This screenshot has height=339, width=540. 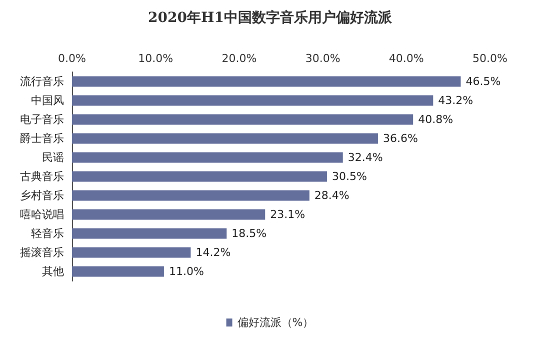 I want to click on x-tick-label: 50.0%, so click(x=490, y=58).